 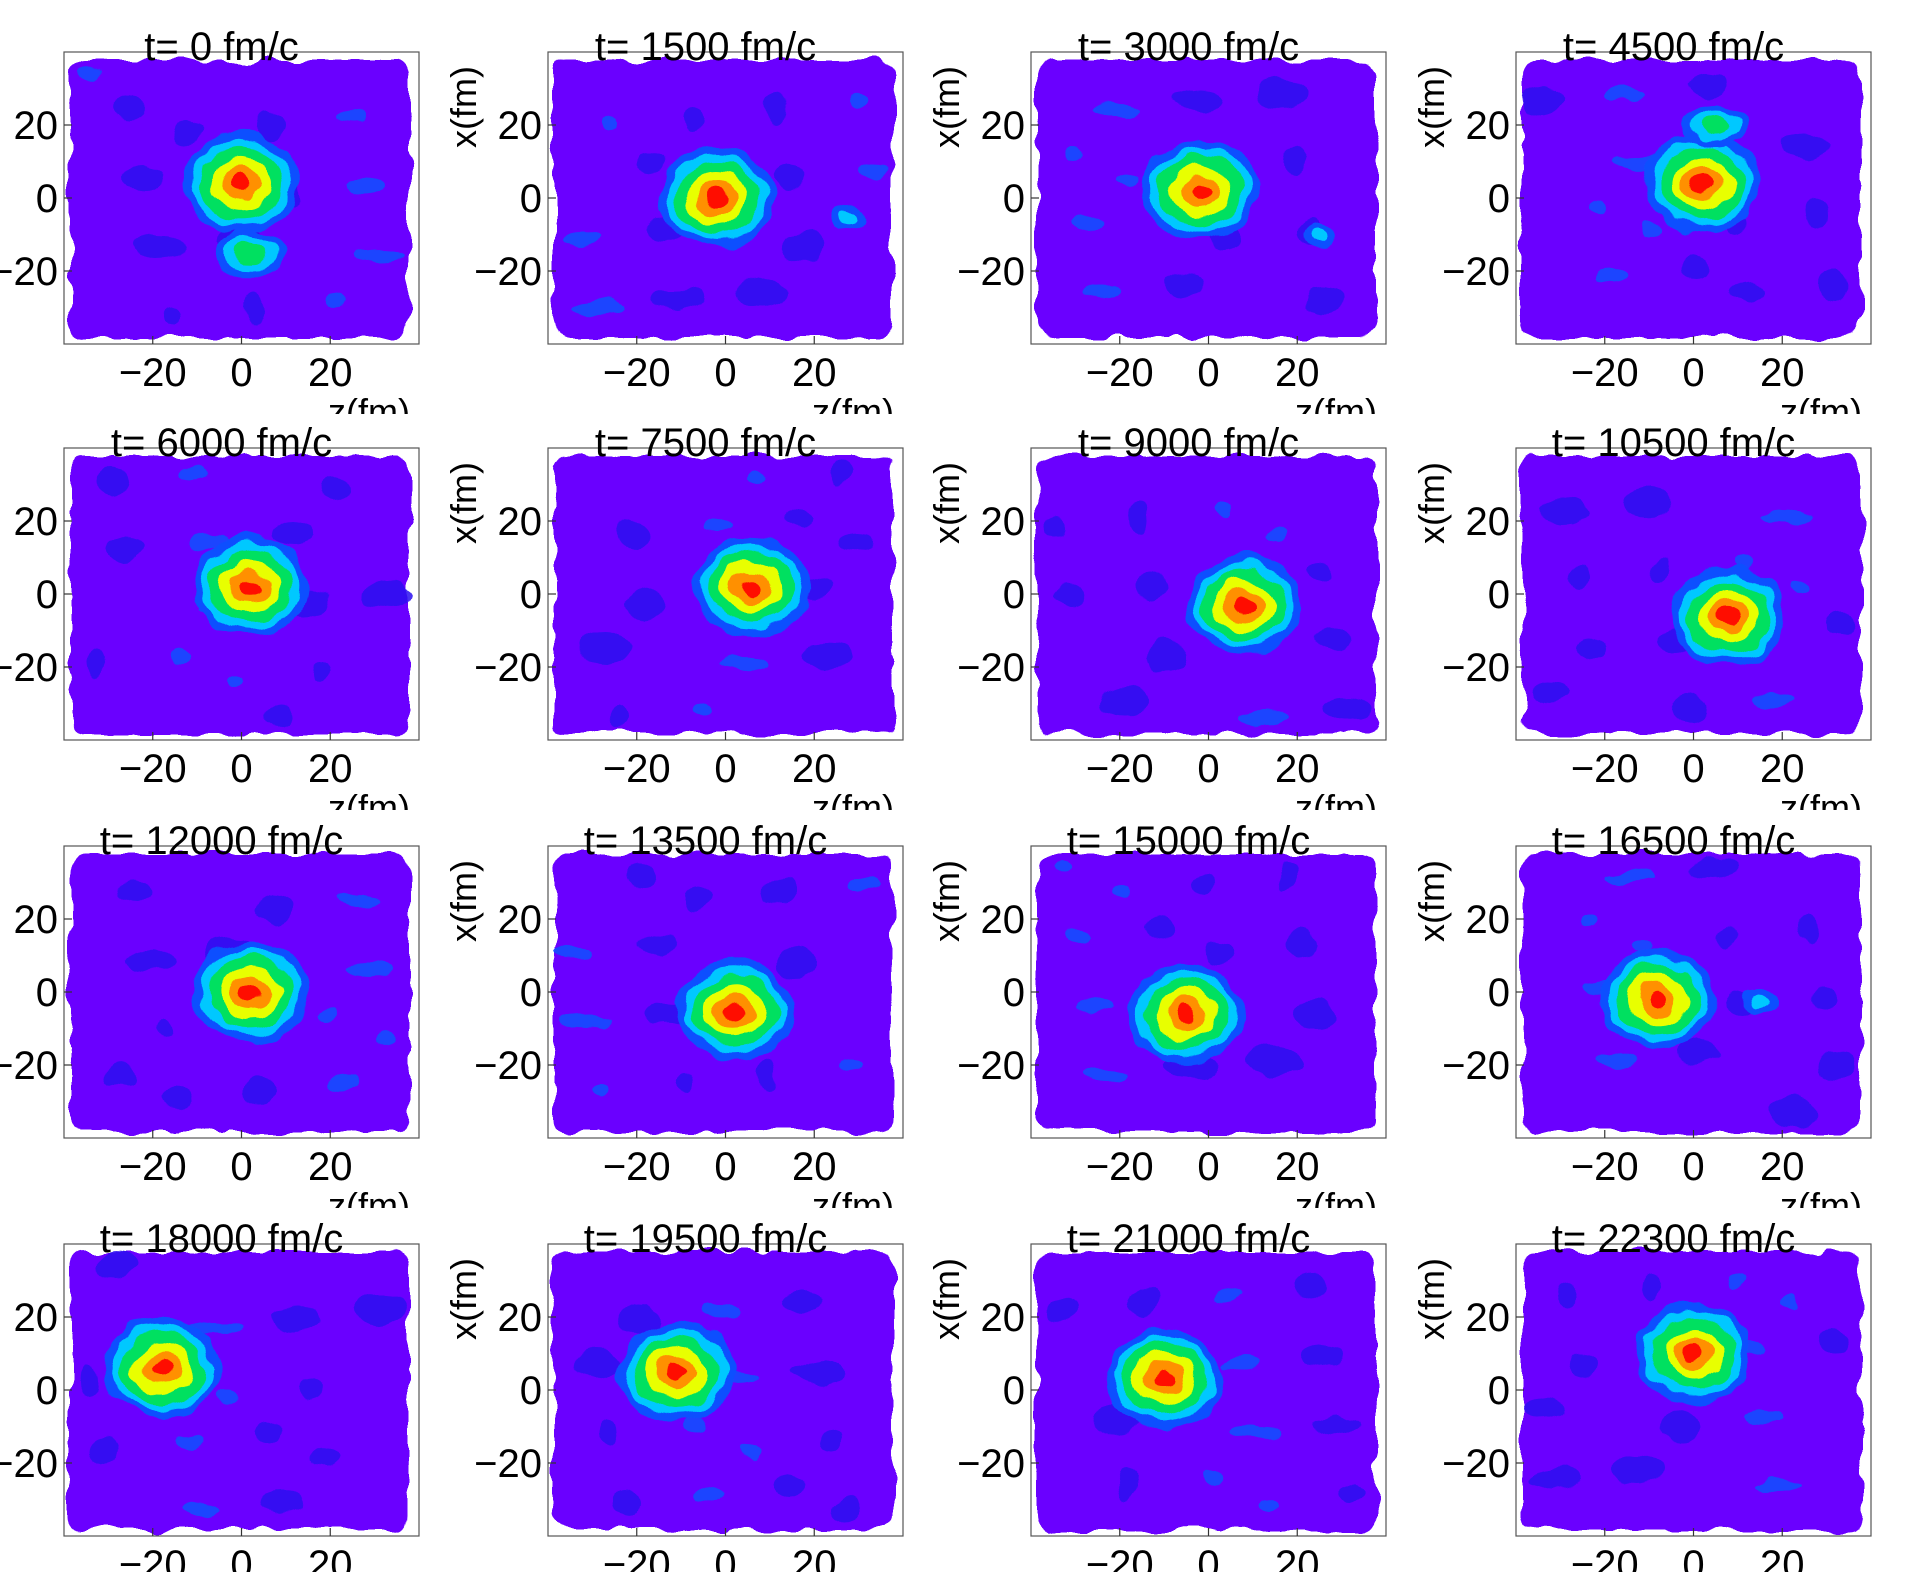 What do you see at coordinates (221, 841) in the screenshot?
I see `panel-title: t= 12000 fm/c` at bounding box center [221, 841].